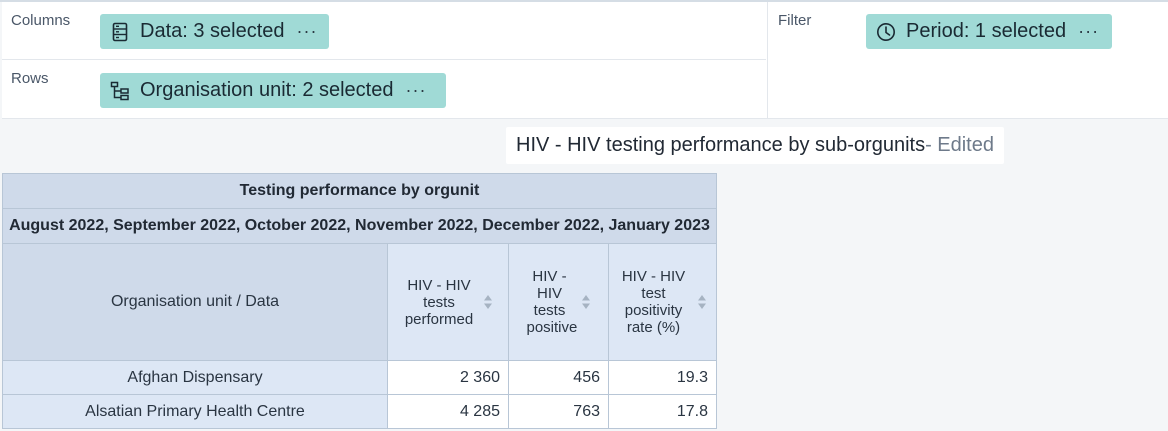 The image size is (1168, 431). I want to click on filter-axis-label: Filter, so click(795, 20).